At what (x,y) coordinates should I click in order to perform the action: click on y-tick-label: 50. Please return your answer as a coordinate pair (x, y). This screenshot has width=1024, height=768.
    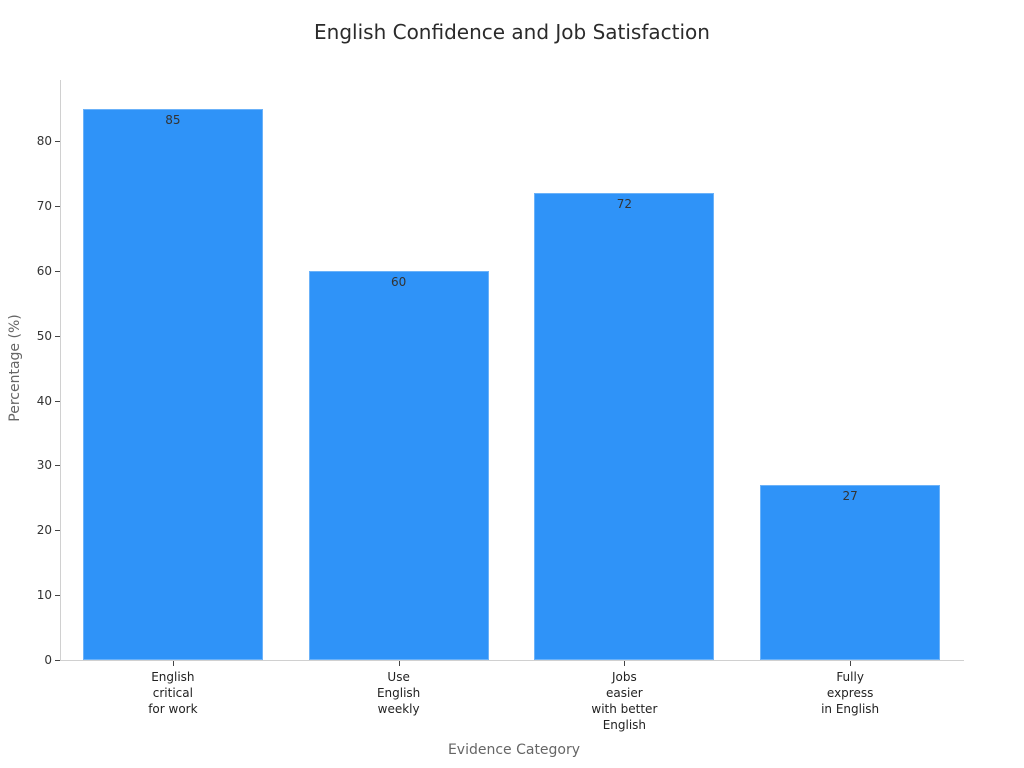
    Looking at the image, I should click on (44, 335).